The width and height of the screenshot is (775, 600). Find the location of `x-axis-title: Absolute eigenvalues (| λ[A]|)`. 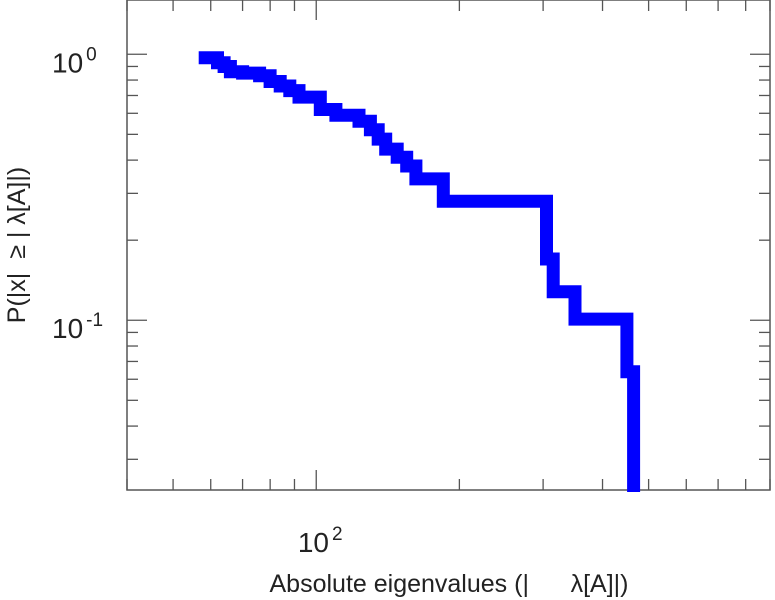

x-axis-title: Absolute eigenvalues (| λ[A]|) is located at coordinates (449, 584).